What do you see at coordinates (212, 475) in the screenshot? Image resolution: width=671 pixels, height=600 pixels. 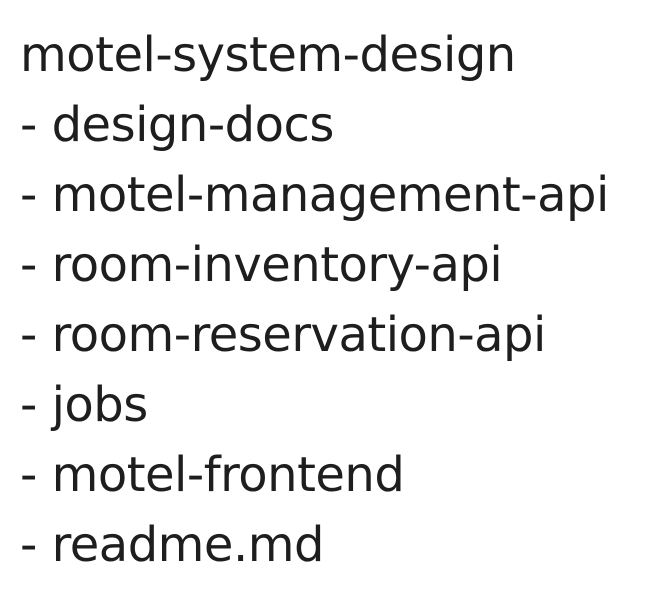 I see `list-item-motel-frontend: - motel-frontend` at bounding box center [212, 475].